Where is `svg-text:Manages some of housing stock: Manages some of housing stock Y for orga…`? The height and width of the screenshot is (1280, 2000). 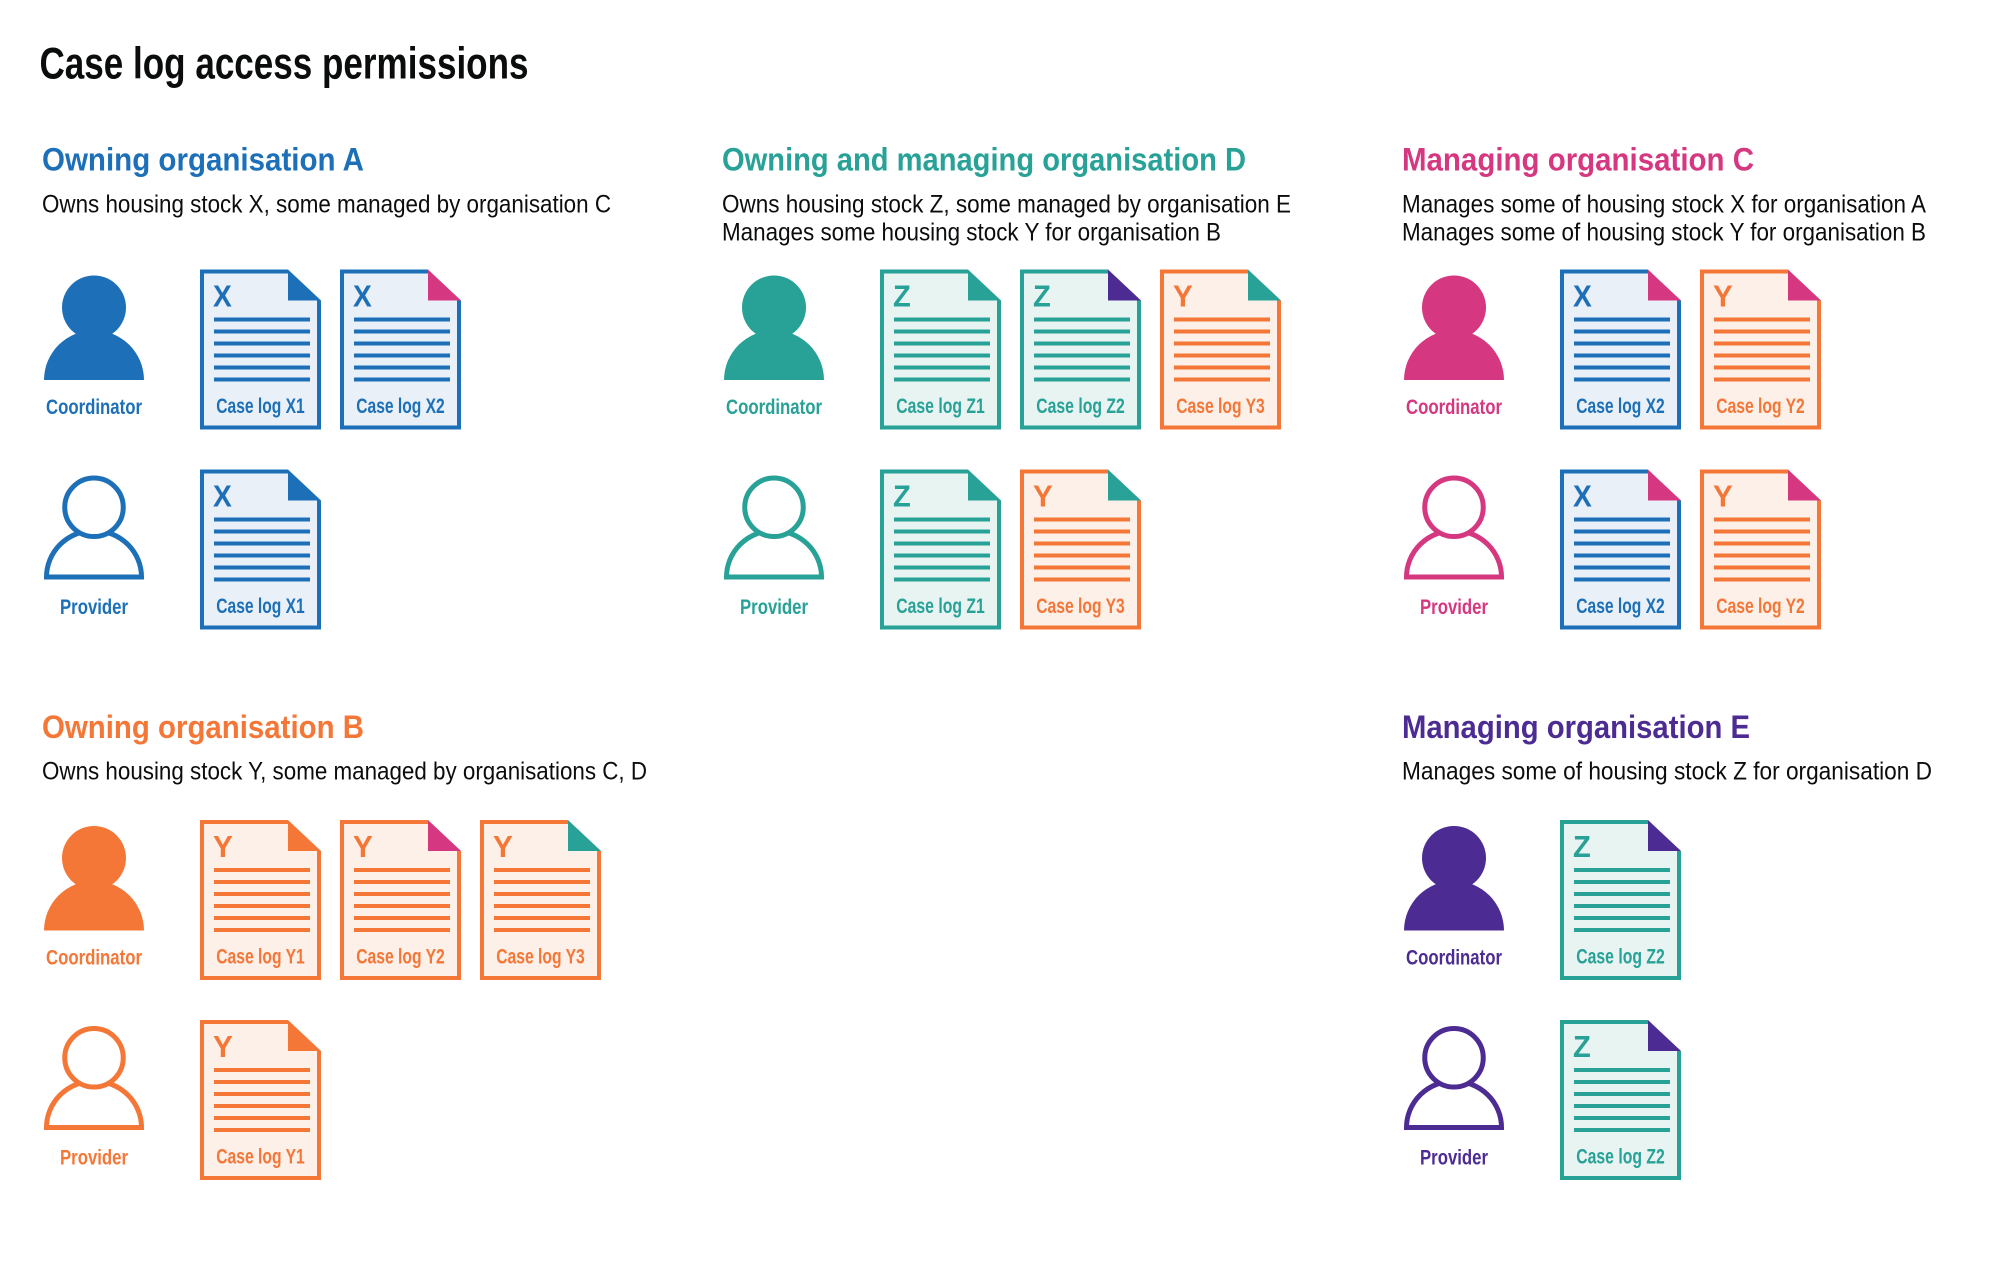
svg-text:Manages some of housing stock: Manages some of housing stock Y for orga… is located at coordinates (1664, 232).